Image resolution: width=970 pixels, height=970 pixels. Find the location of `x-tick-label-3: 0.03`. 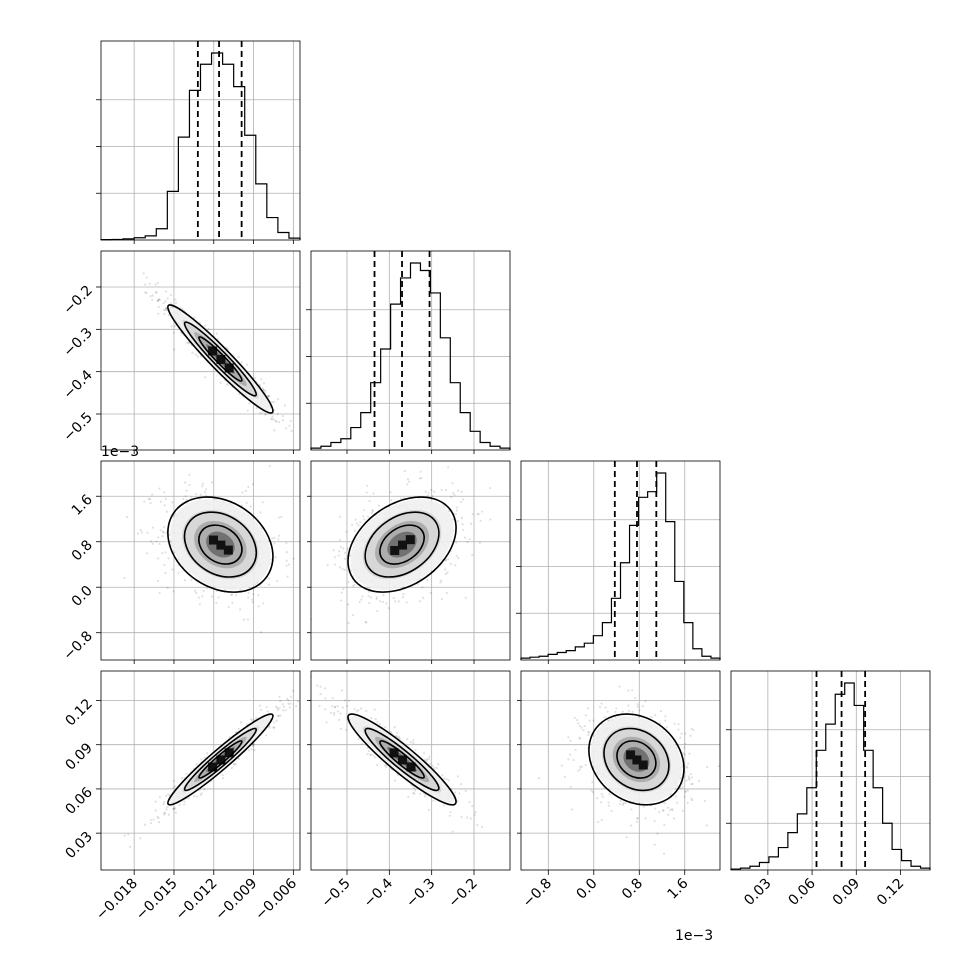

x-tick-label-3: 0.03 is located at coordinates (757, 892).